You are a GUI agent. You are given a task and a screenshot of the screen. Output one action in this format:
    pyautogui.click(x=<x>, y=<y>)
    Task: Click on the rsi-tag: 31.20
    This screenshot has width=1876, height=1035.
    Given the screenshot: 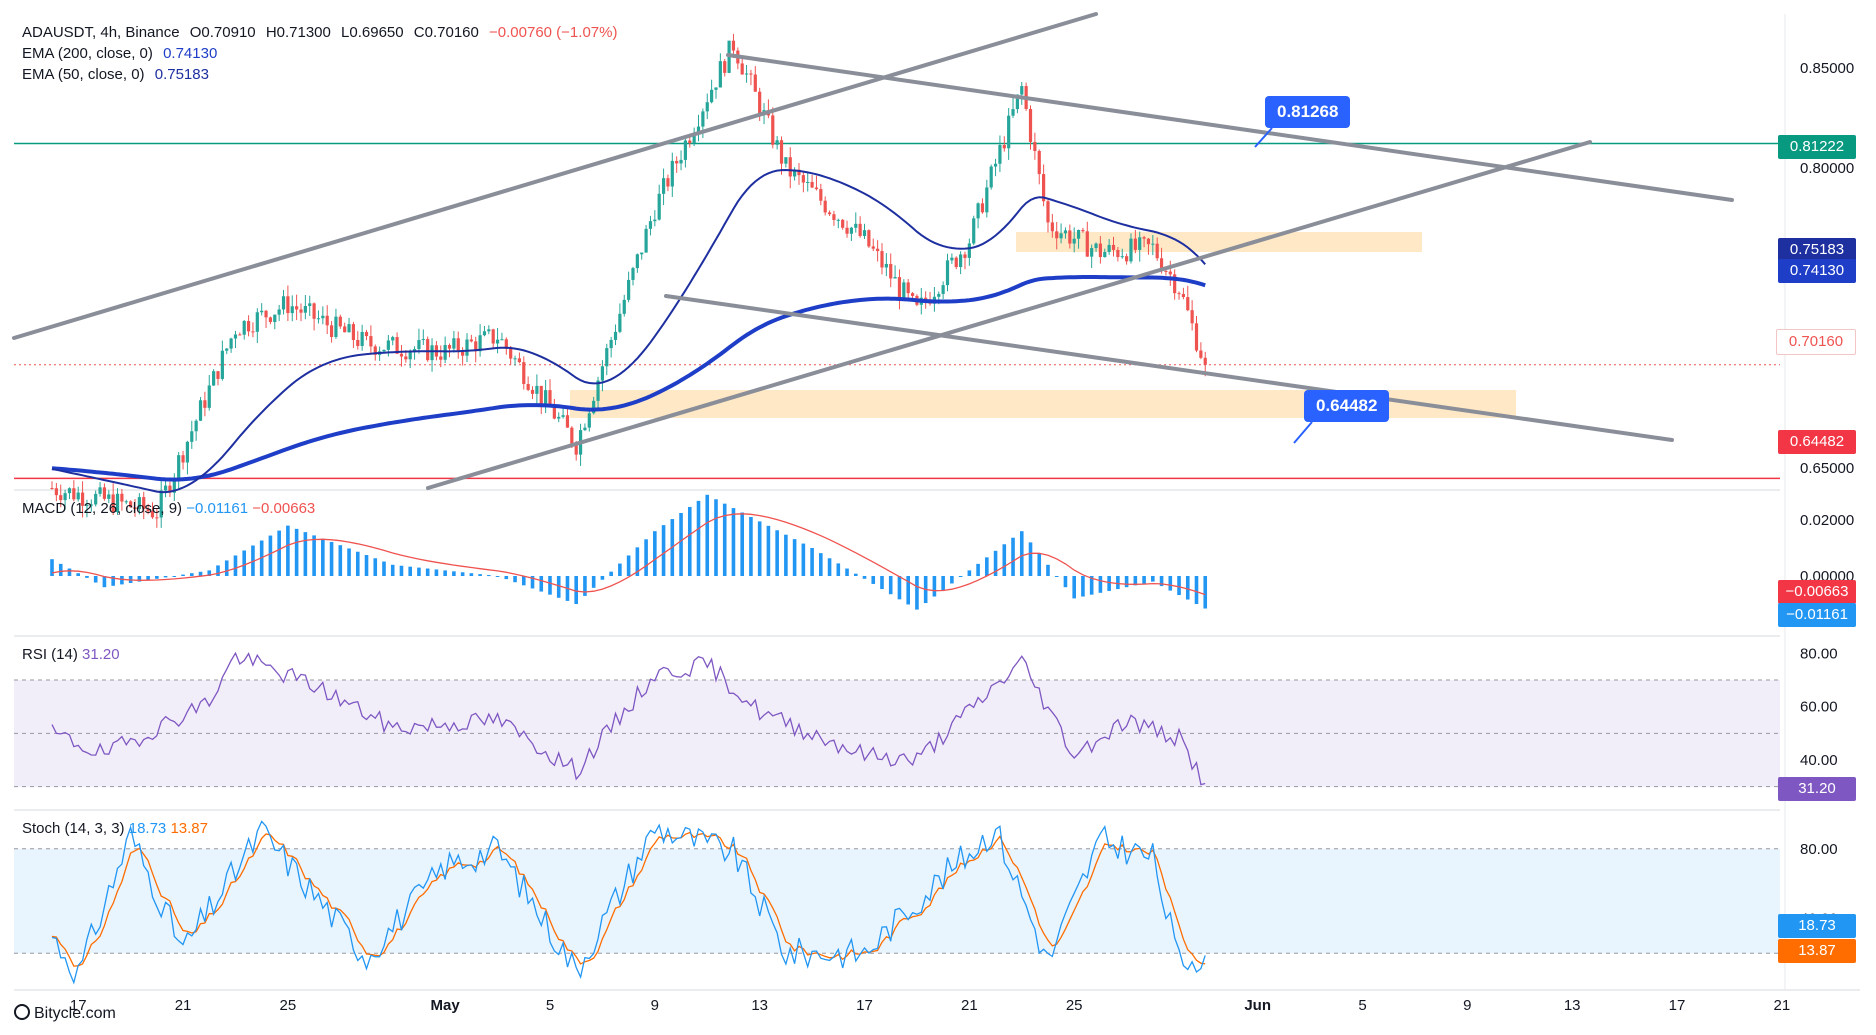 What is the action you would take?
    pyautogui.click(x=1817, y=789)
    